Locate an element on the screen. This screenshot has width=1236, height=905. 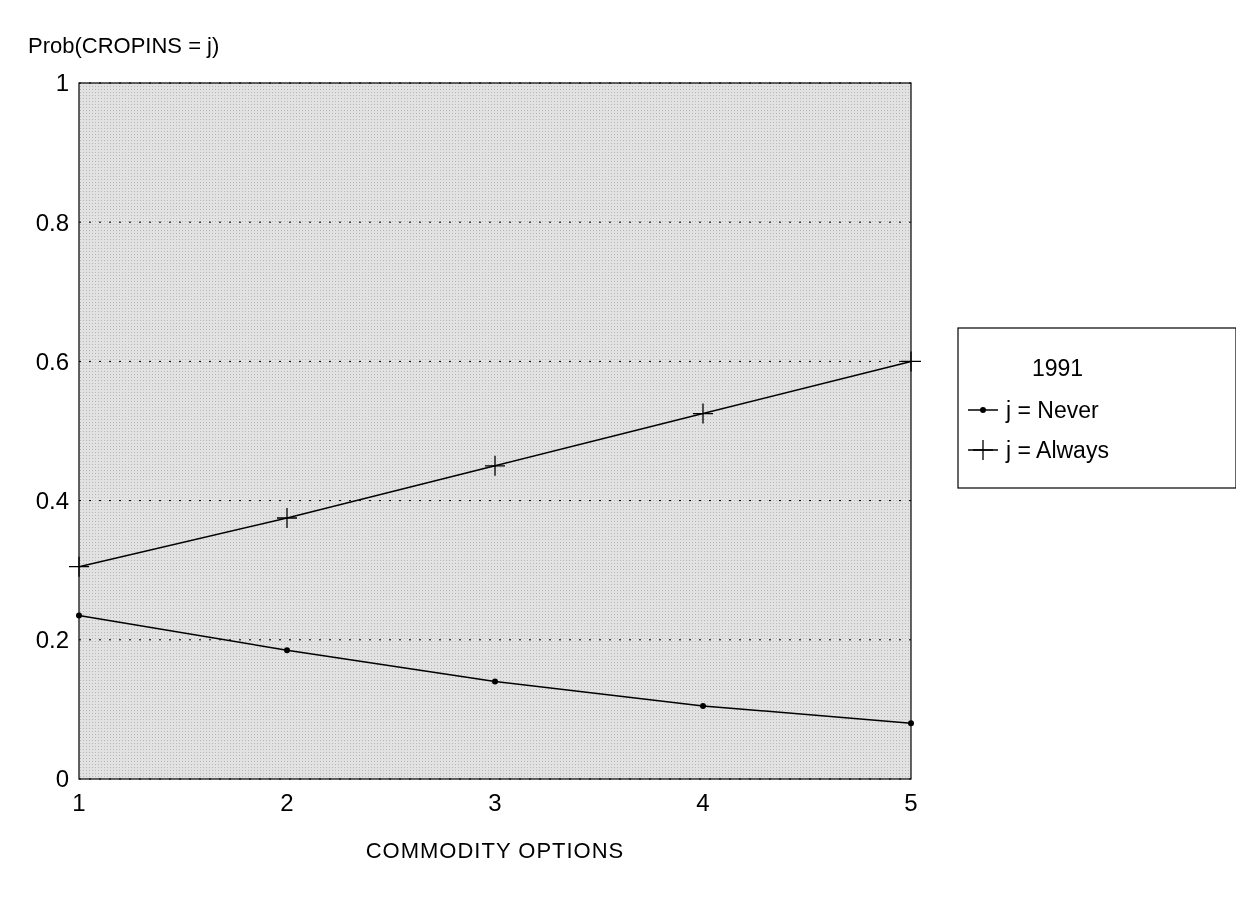
x-tick-label: 5 is located at coordinates (911, 802).